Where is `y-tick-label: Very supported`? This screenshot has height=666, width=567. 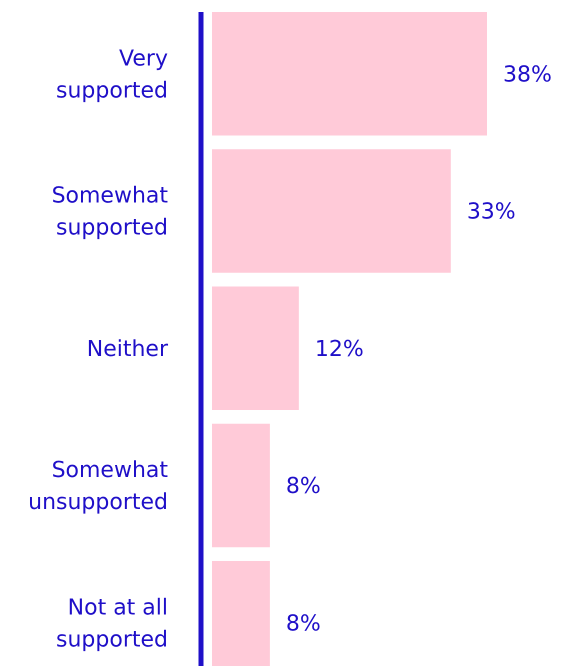 y-tick-label: Very supported is located at coordinates (112, 75).